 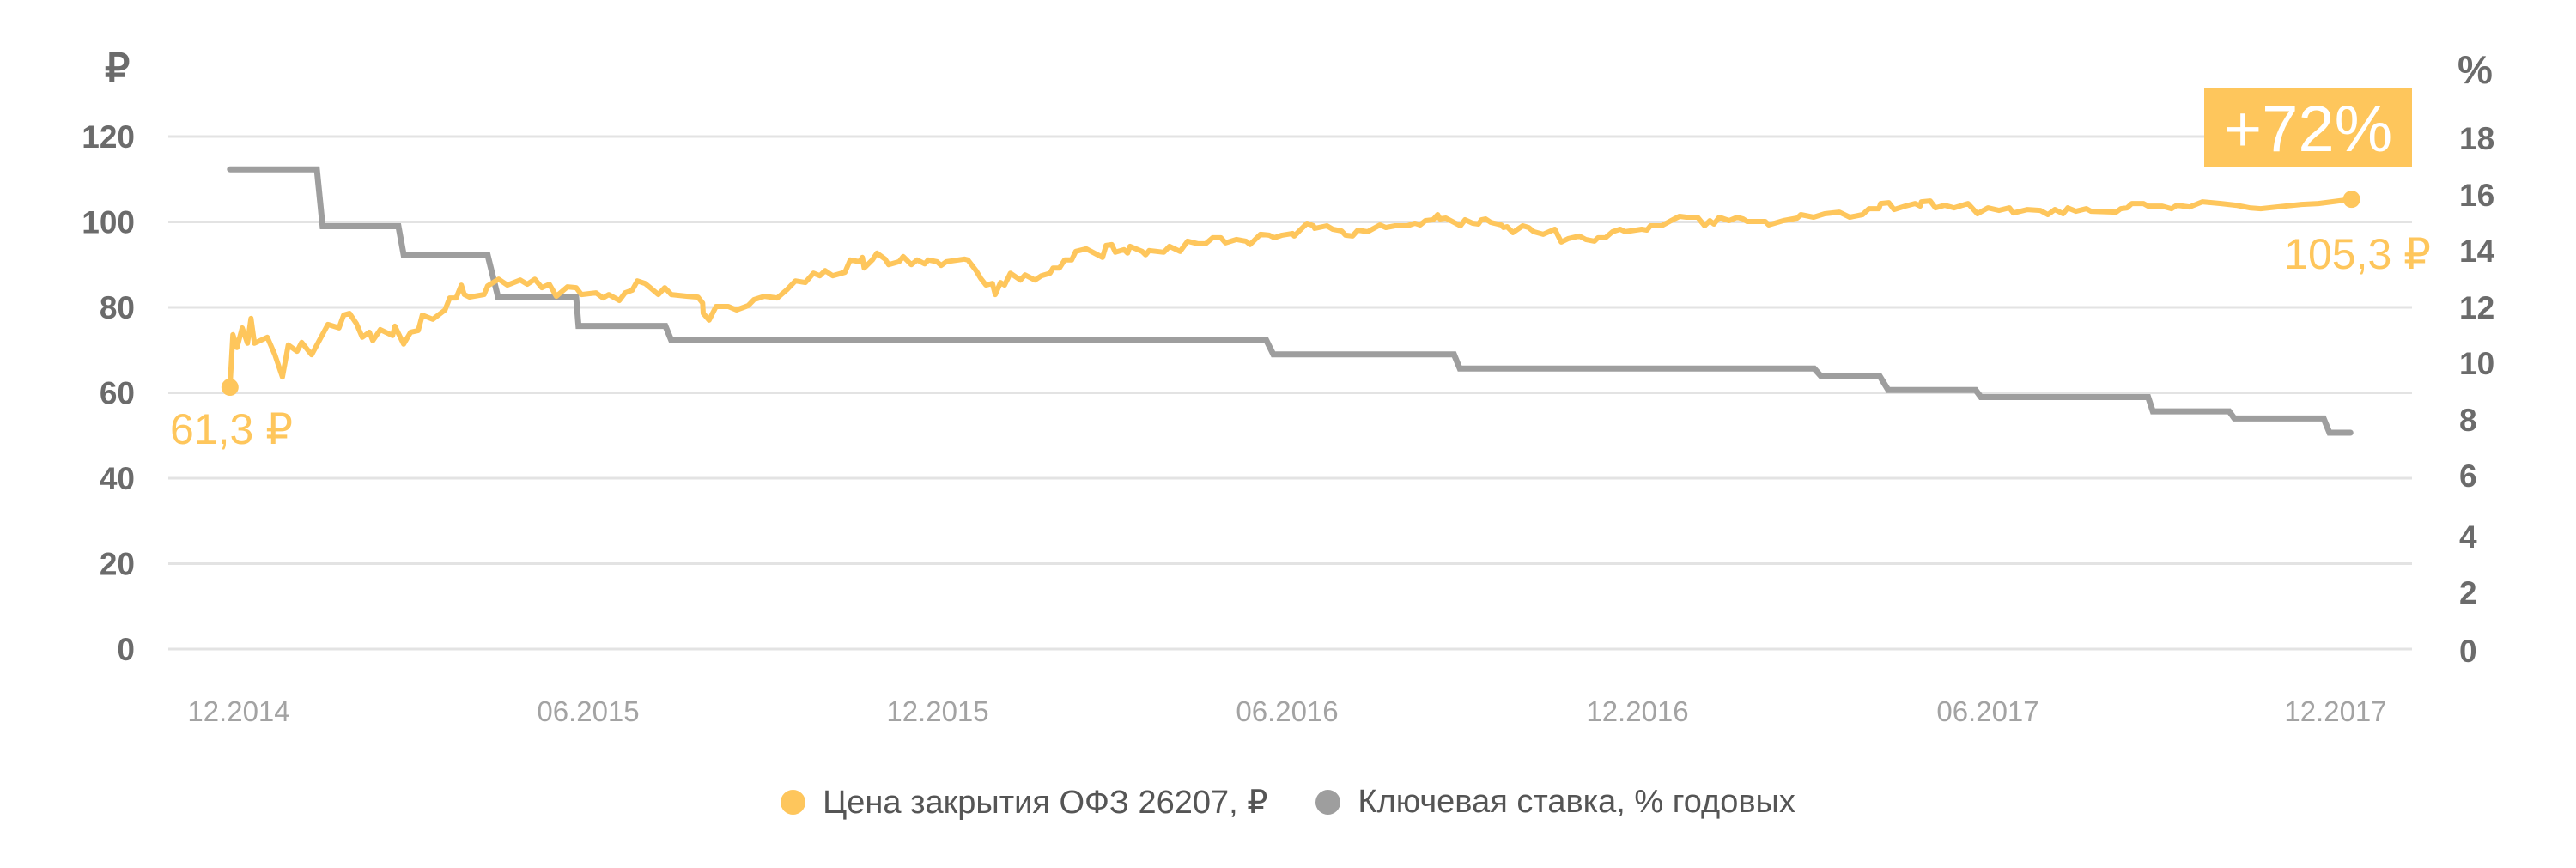 I want to click on left-tick-label: 40, so click(x=117, y=478).